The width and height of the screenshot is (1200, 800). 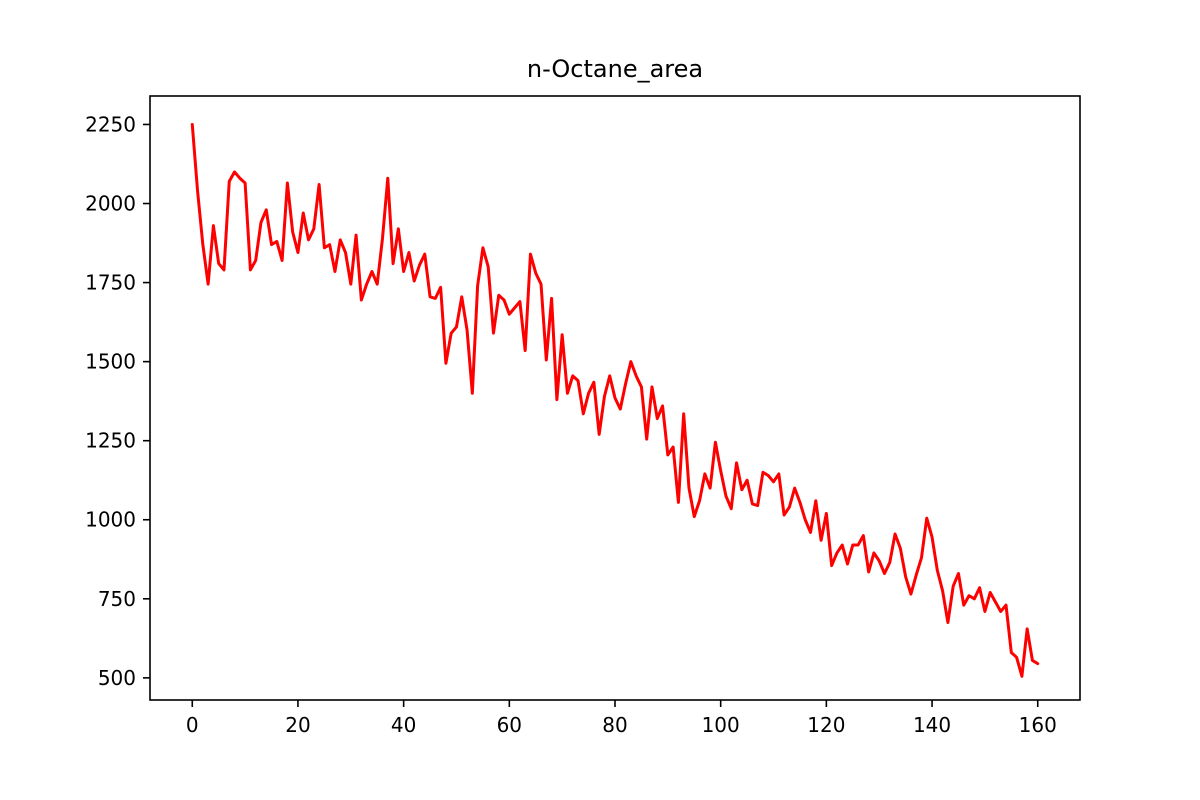 I want to click on x-axis-ticks: 0 20 40 60 80 100 120 140 160, so click(x=621, y=718).